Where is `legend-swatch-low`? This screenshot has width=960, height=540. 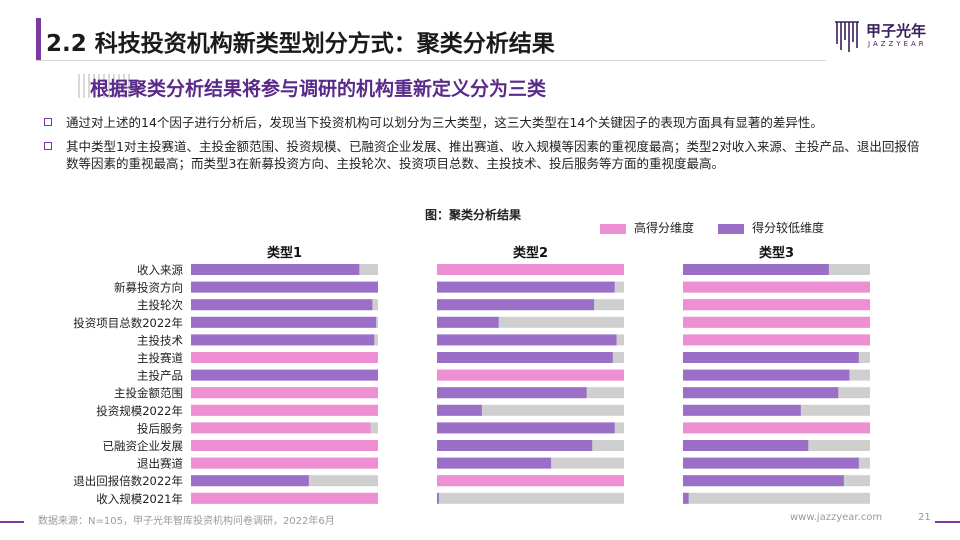 legend-swatch-low is located at coordinates (731, 229).